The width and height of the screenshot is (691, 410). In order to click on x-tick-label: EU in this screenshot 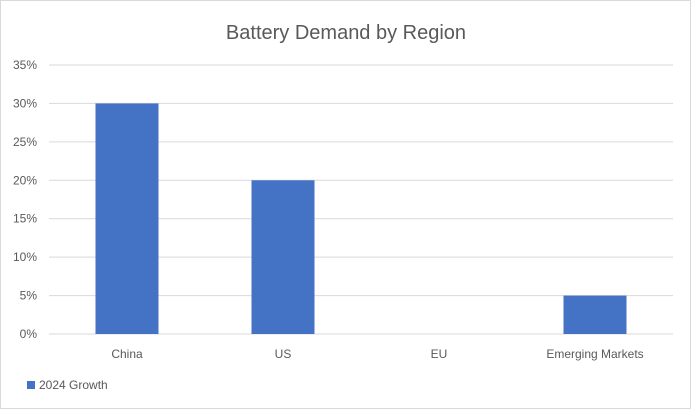, I will do `click(439, 354)`.